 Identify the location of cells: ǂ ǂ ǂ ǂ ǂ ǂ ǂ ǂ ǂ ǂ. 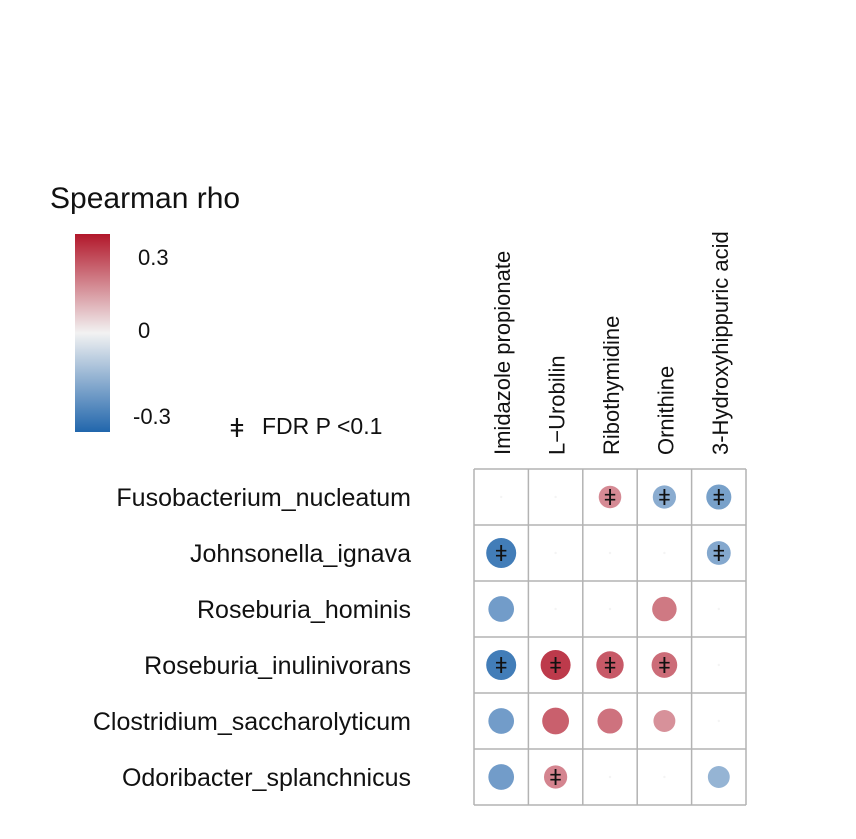
(609, 637).